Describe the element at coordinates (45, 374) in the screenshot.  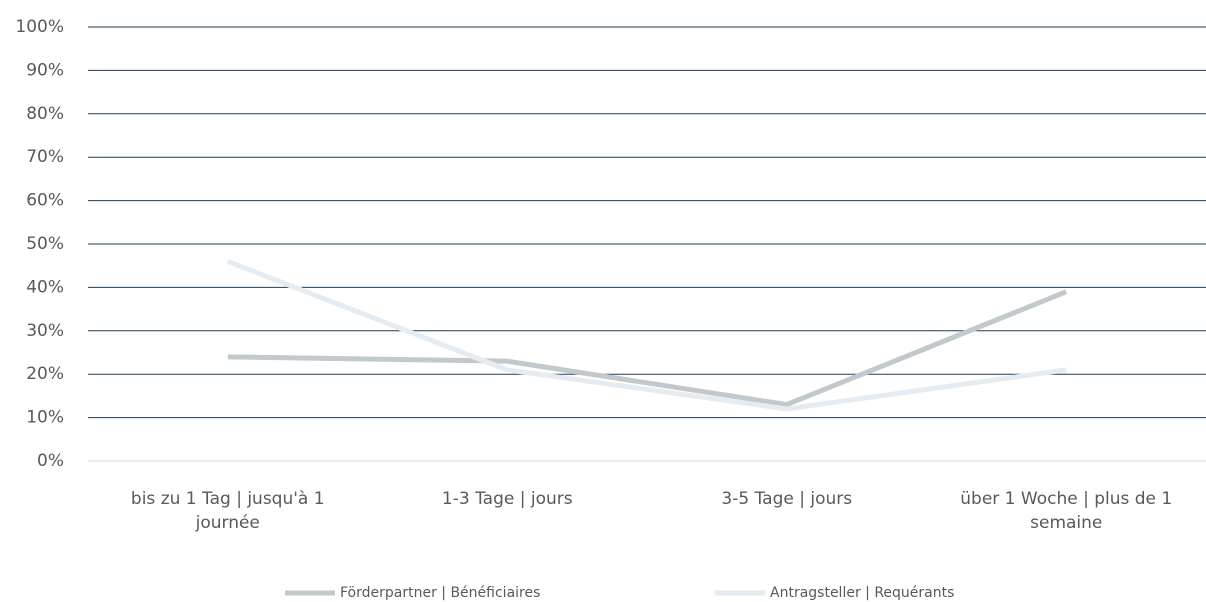
I see `y-tick-label: 20%` at that location.